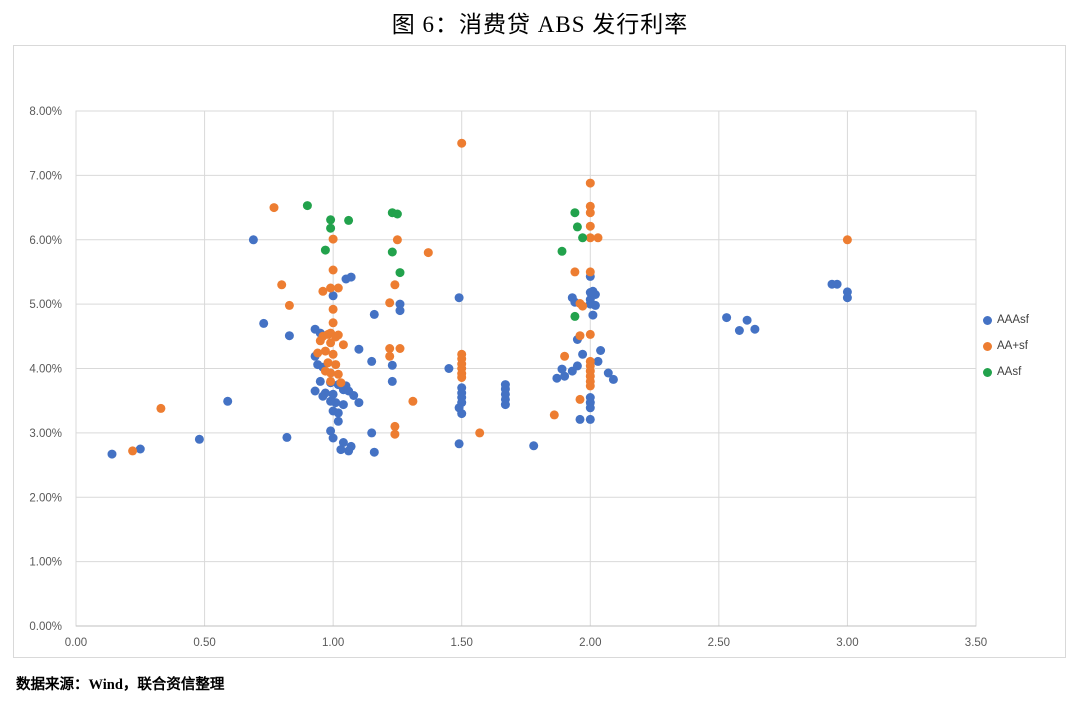  What do you see at coordinates (847, 643) in the screenshot?
I see `x-tick-label: 3.00` at bounding box center [847, 643].